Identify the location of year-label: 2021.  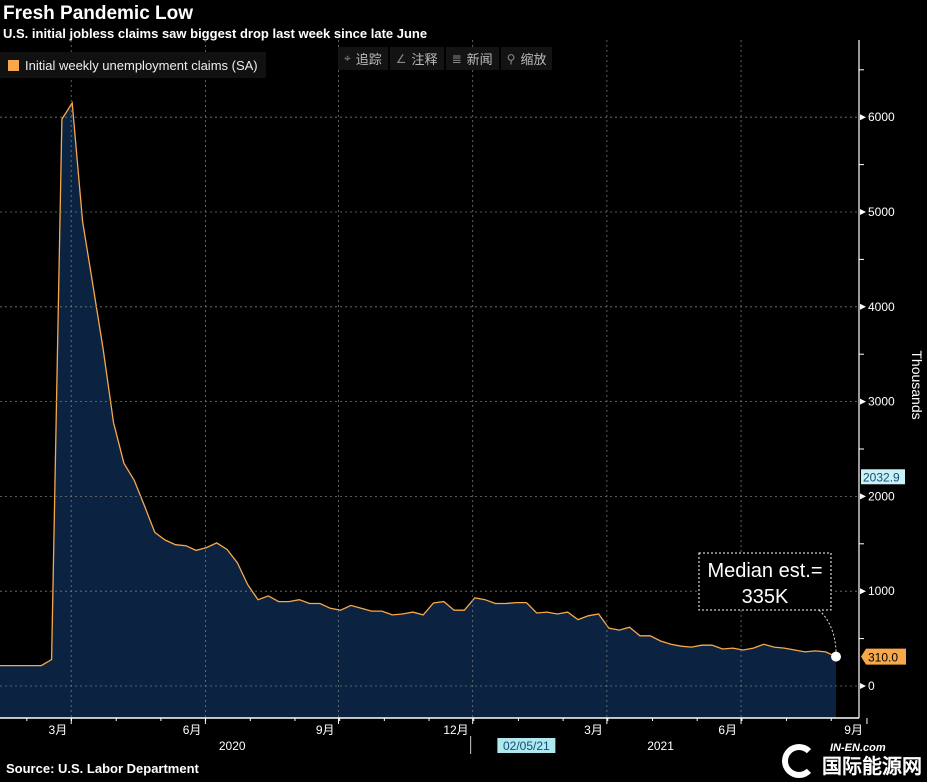
(660, 746).